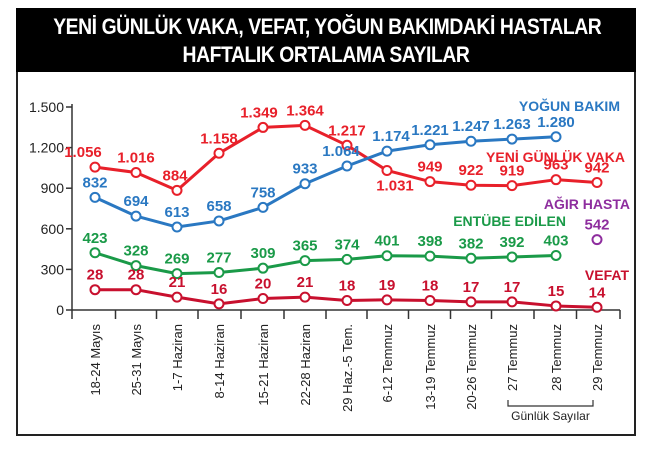 This screenshot has width=651, height=450. Describe the element at coordinates (471, 367) in the screenshot. I see `x-tick-label: 20-26 Temmuz` at that location.